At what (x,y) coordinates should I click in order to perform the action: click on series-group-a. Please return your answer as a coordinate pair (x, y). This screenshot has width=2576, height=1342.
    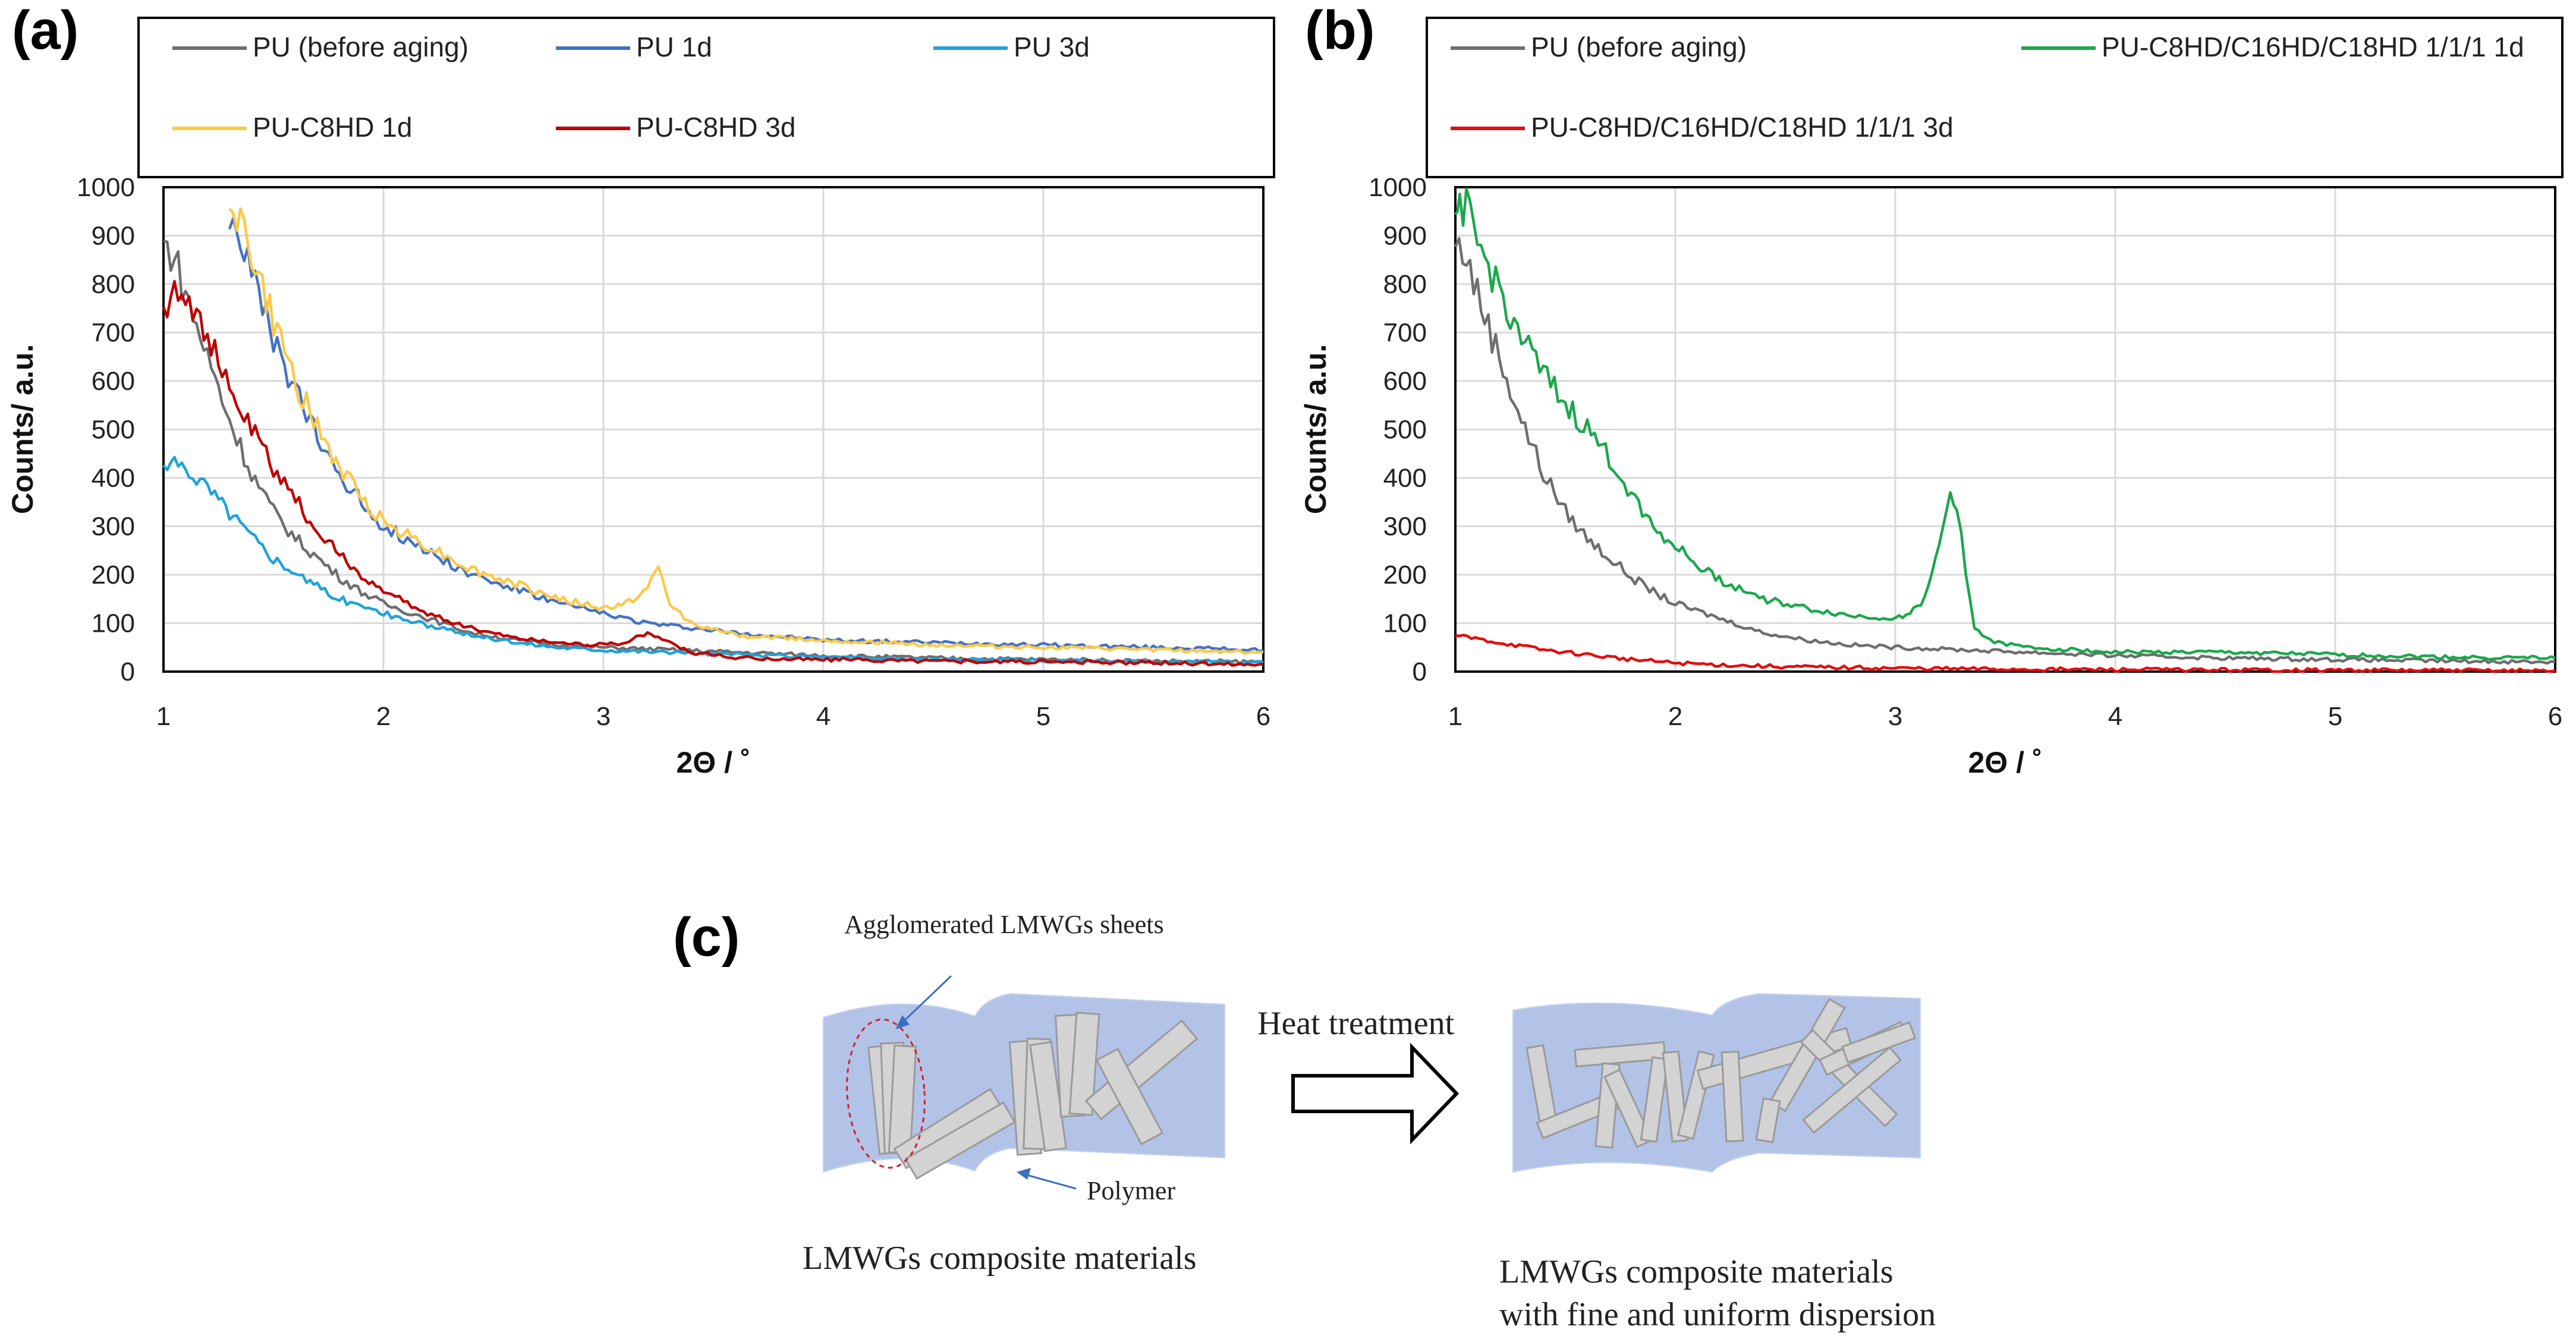
    Looking at the image, I should click on (713, 437).